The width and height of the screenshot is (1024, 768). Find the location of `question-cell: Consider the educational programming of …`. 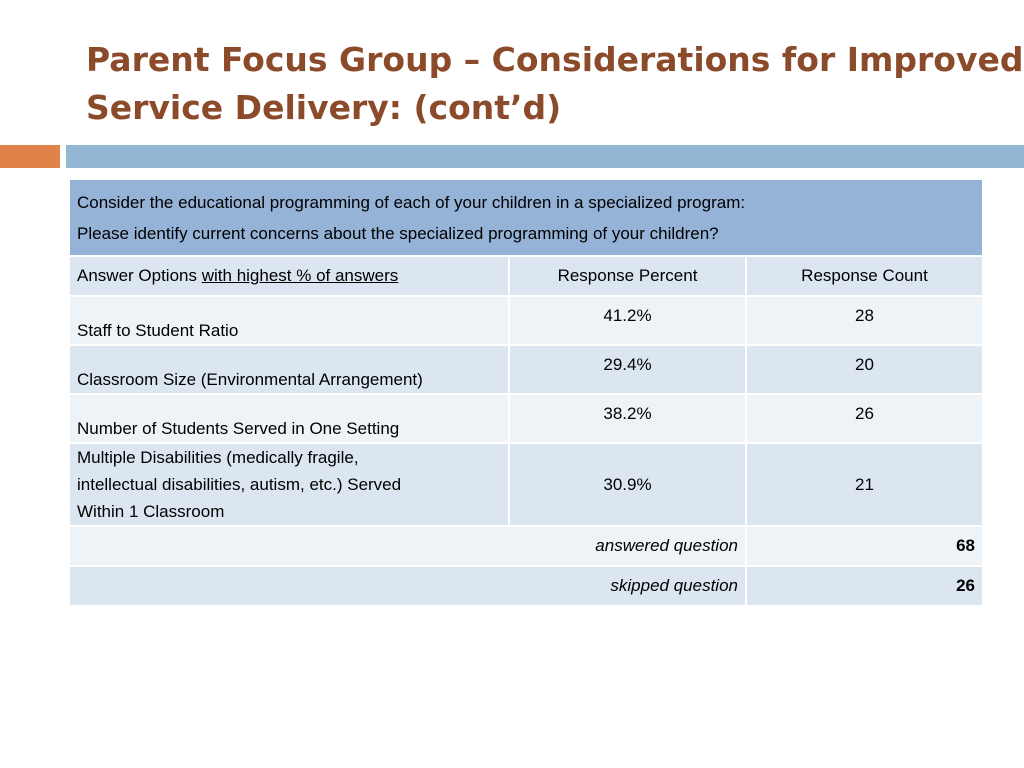

question-cell: Consider the educational programming of … is located at coordinates (526, 217).